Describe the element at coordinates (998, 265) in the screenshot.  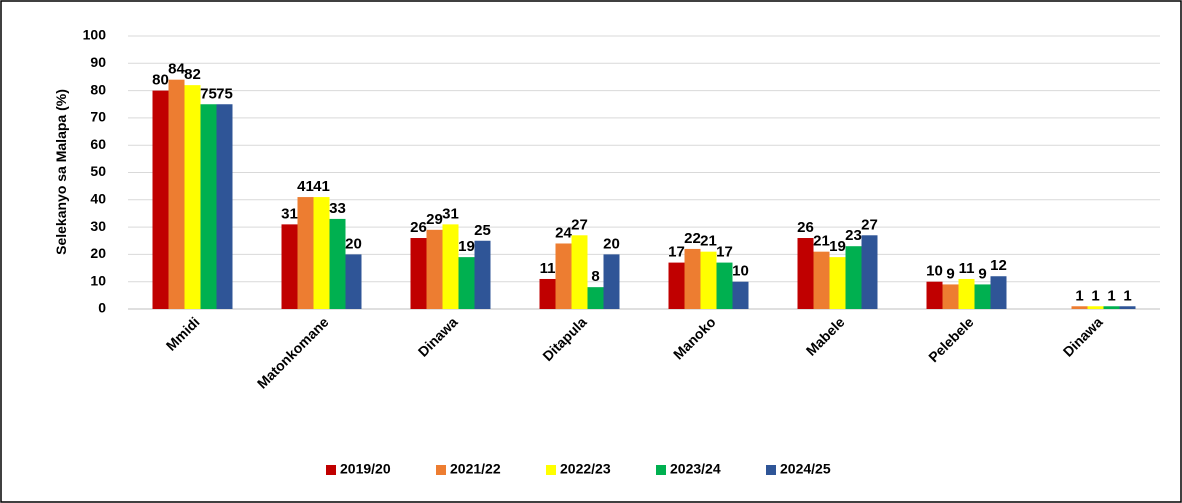
I see `data-label: 12` at that location.